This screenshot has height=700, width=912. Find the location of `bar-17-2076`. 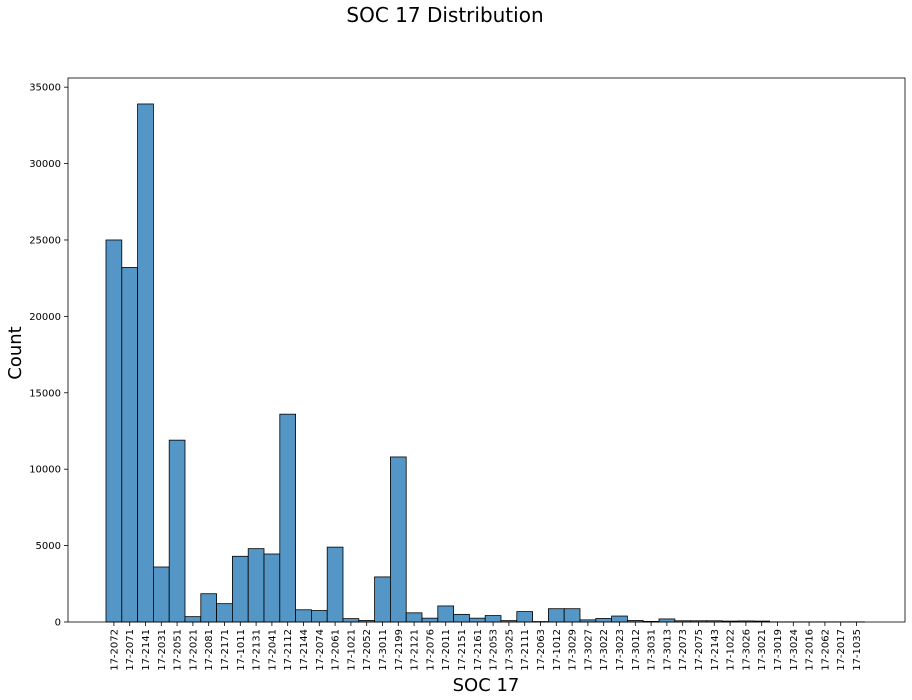

bar-17-2076 is located at coordinates (430, 620).